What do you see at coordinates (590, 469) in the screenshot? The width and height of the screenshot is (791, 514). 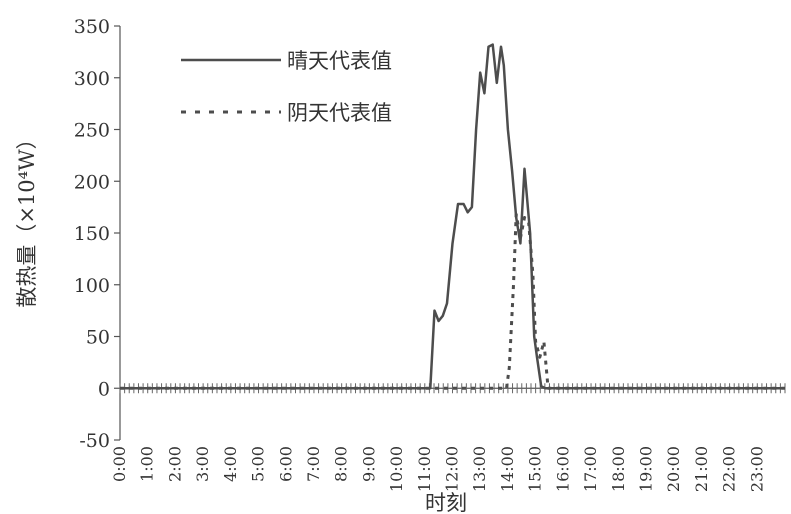 I see `x-tick-label: 17:00` at bounding box center [590, 469].